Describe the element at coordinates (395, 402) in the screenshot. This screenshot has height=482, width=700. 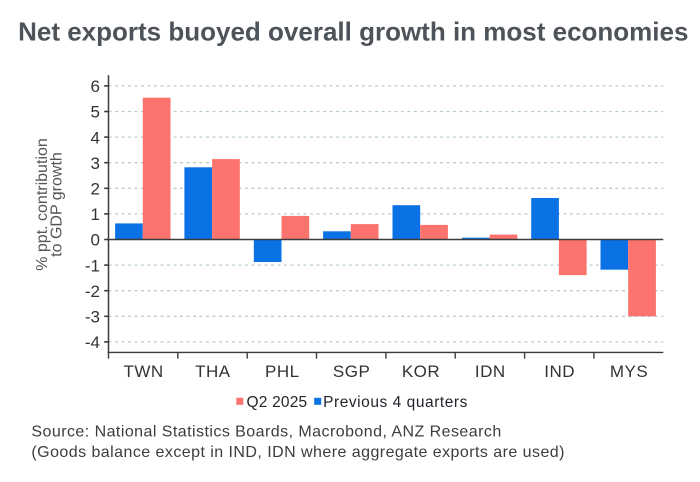
I see `svg-text: Previous 4 quarters` at that location.